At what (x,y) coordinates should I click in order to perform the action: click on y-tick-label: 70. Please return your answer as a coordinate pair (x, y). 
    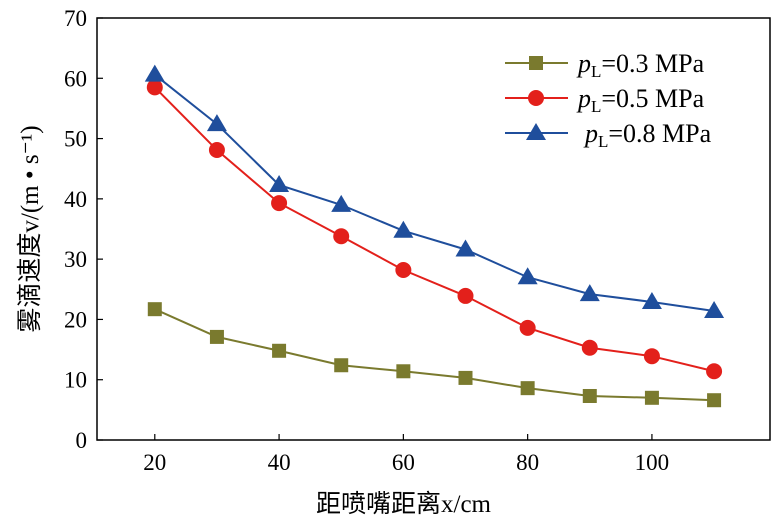
    Looking at the image, I should click on (75, 18).